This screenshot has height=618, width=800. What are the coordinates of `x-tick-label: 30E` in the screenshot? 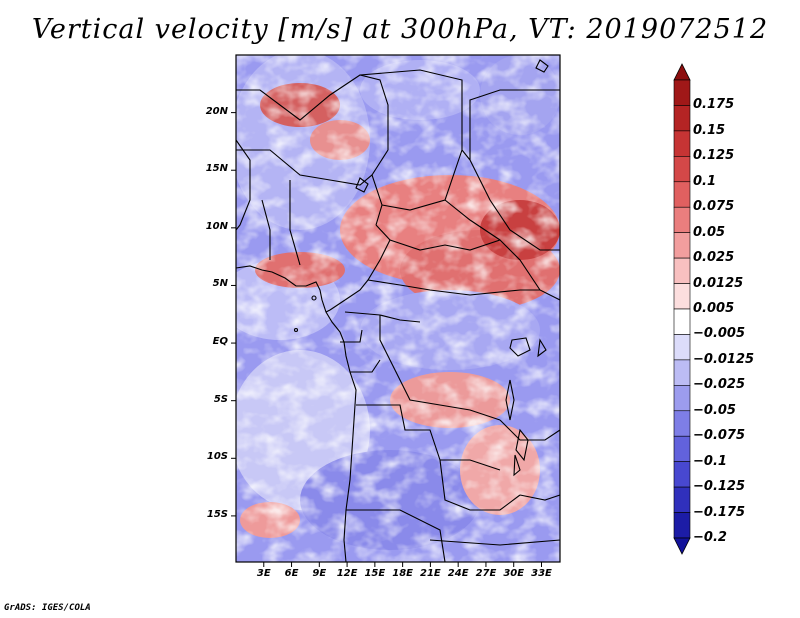 It's located at (514, 573).